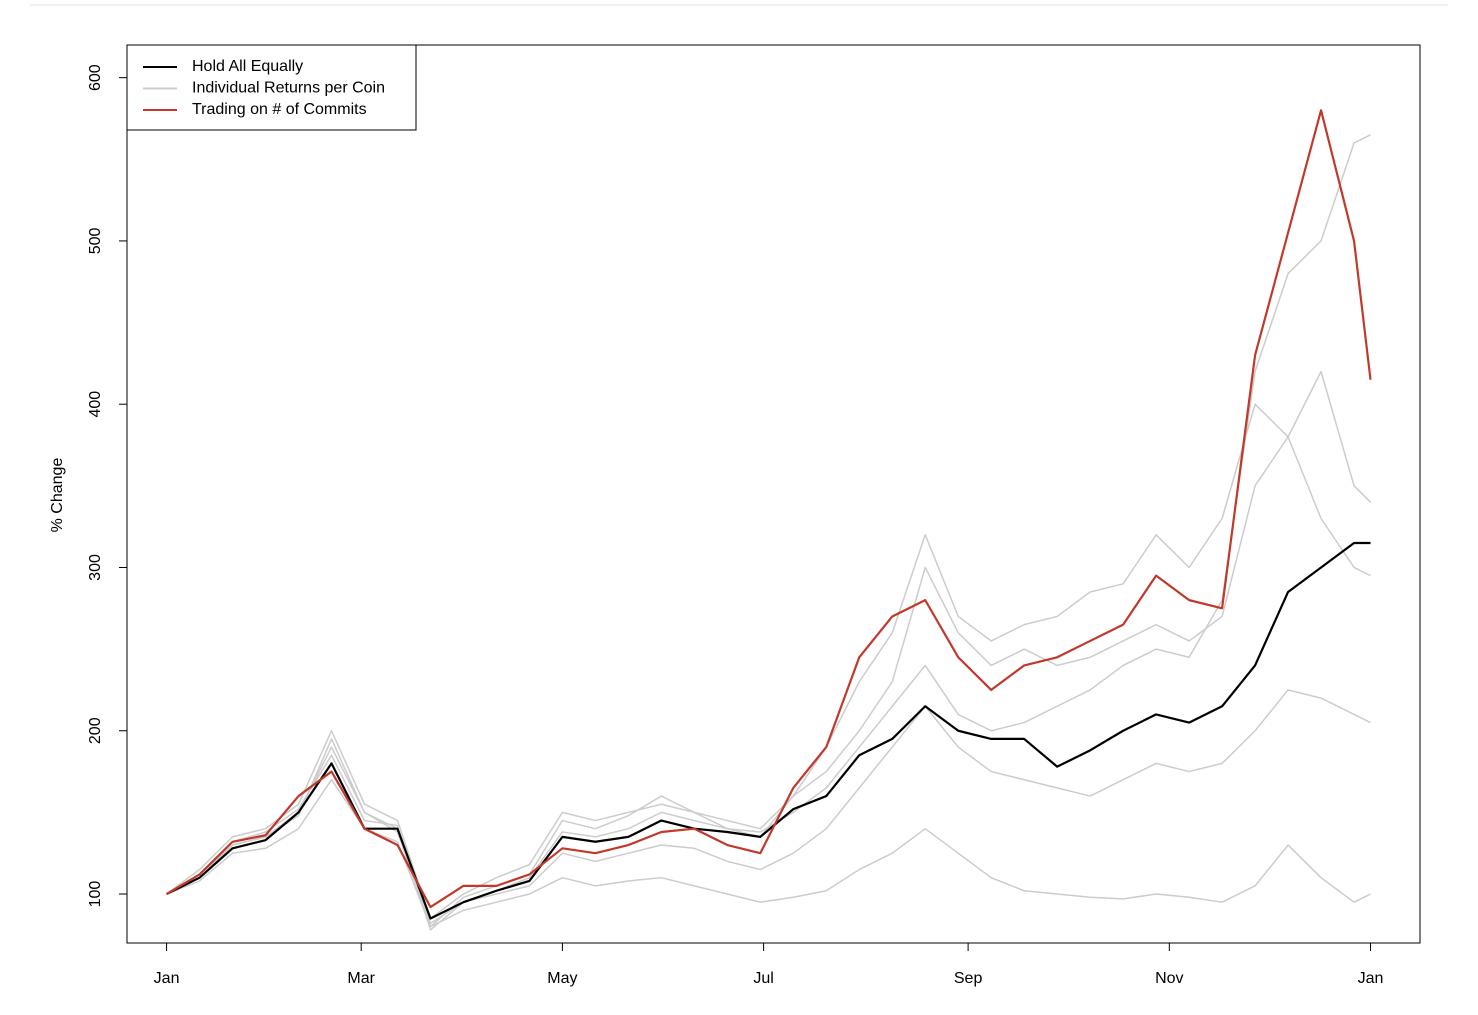 This screenshot has height=1015, width=1478. Describe the element at coordinates (279, 109) in the screenshot. I see `legend-label: Trading on # of Commits` at that location.